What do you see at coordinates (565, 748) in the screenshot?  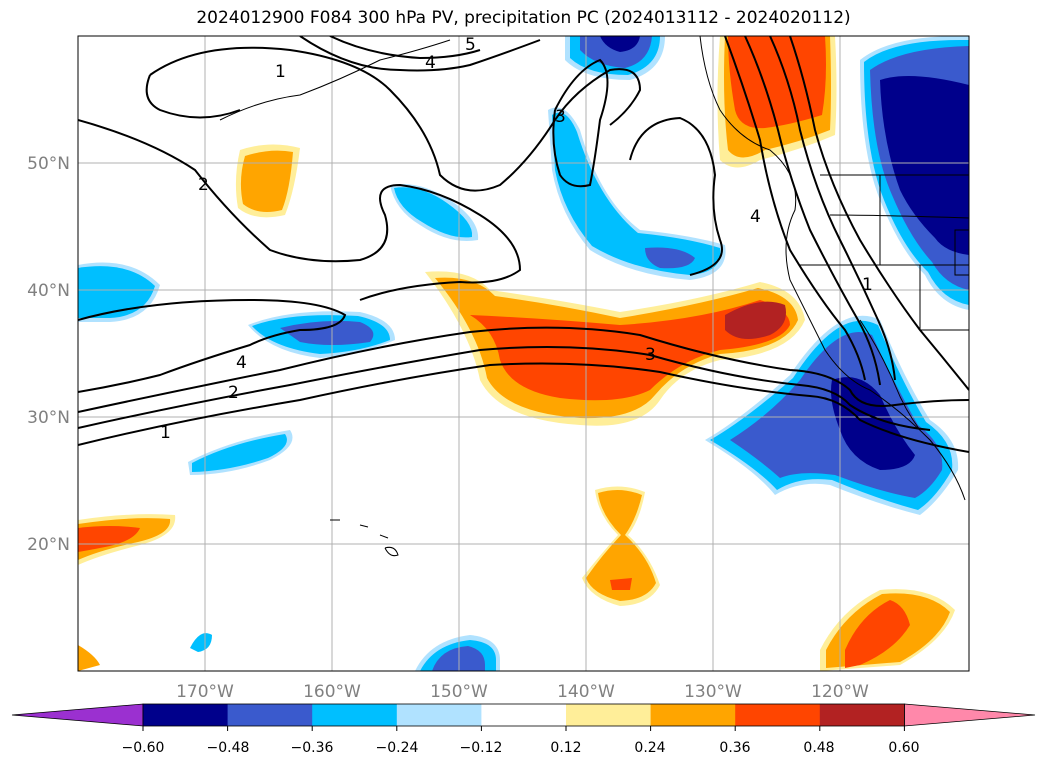 I see `colorbar-tick-label: 0.12` at bounding box center [565, 748].